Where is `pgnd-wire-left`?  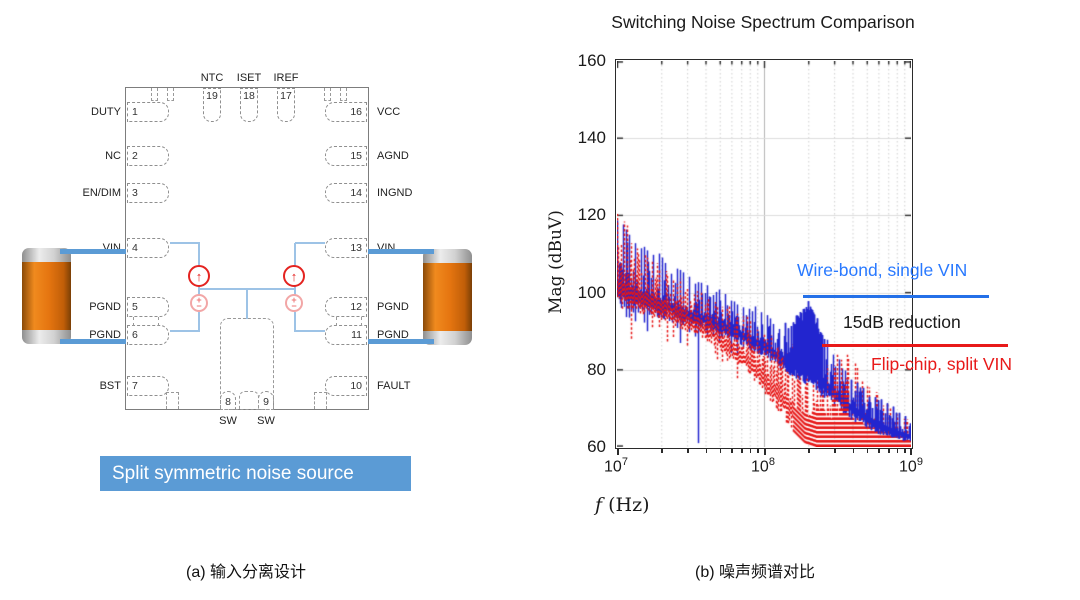 pgnd-wire-left is located at coordinates (93, 341).